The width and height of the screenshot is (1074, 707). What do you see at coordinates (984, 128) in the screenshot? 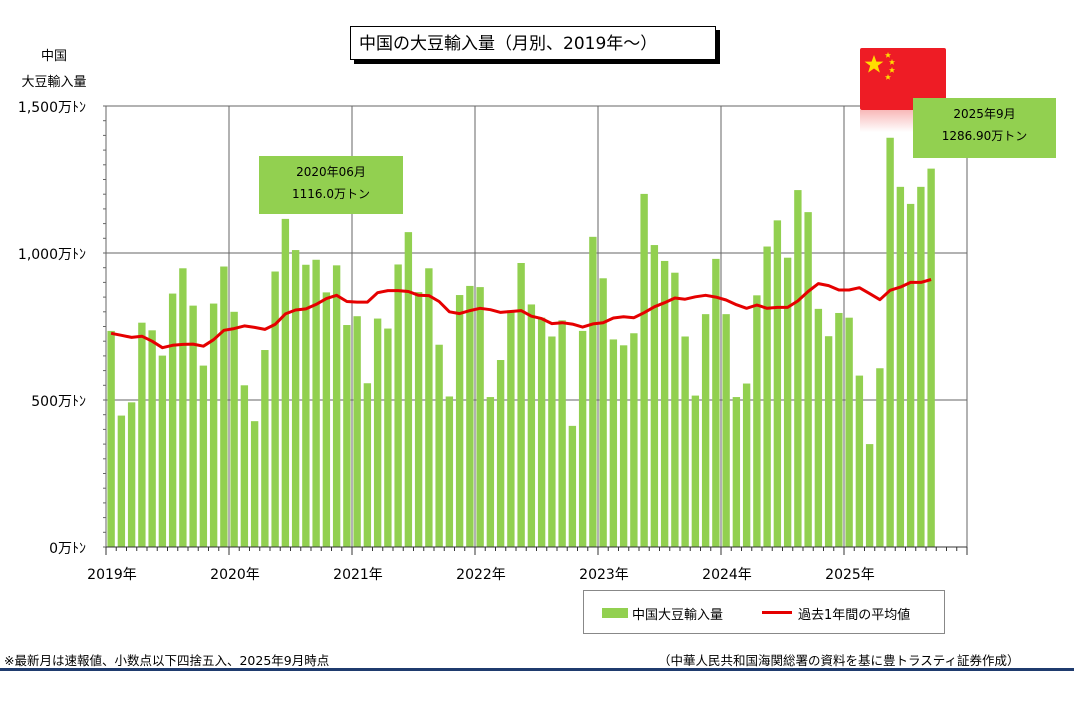
I see `annotation-2025-09: 2025年9月 1286.90万トン` at bounding box center [984, 128].